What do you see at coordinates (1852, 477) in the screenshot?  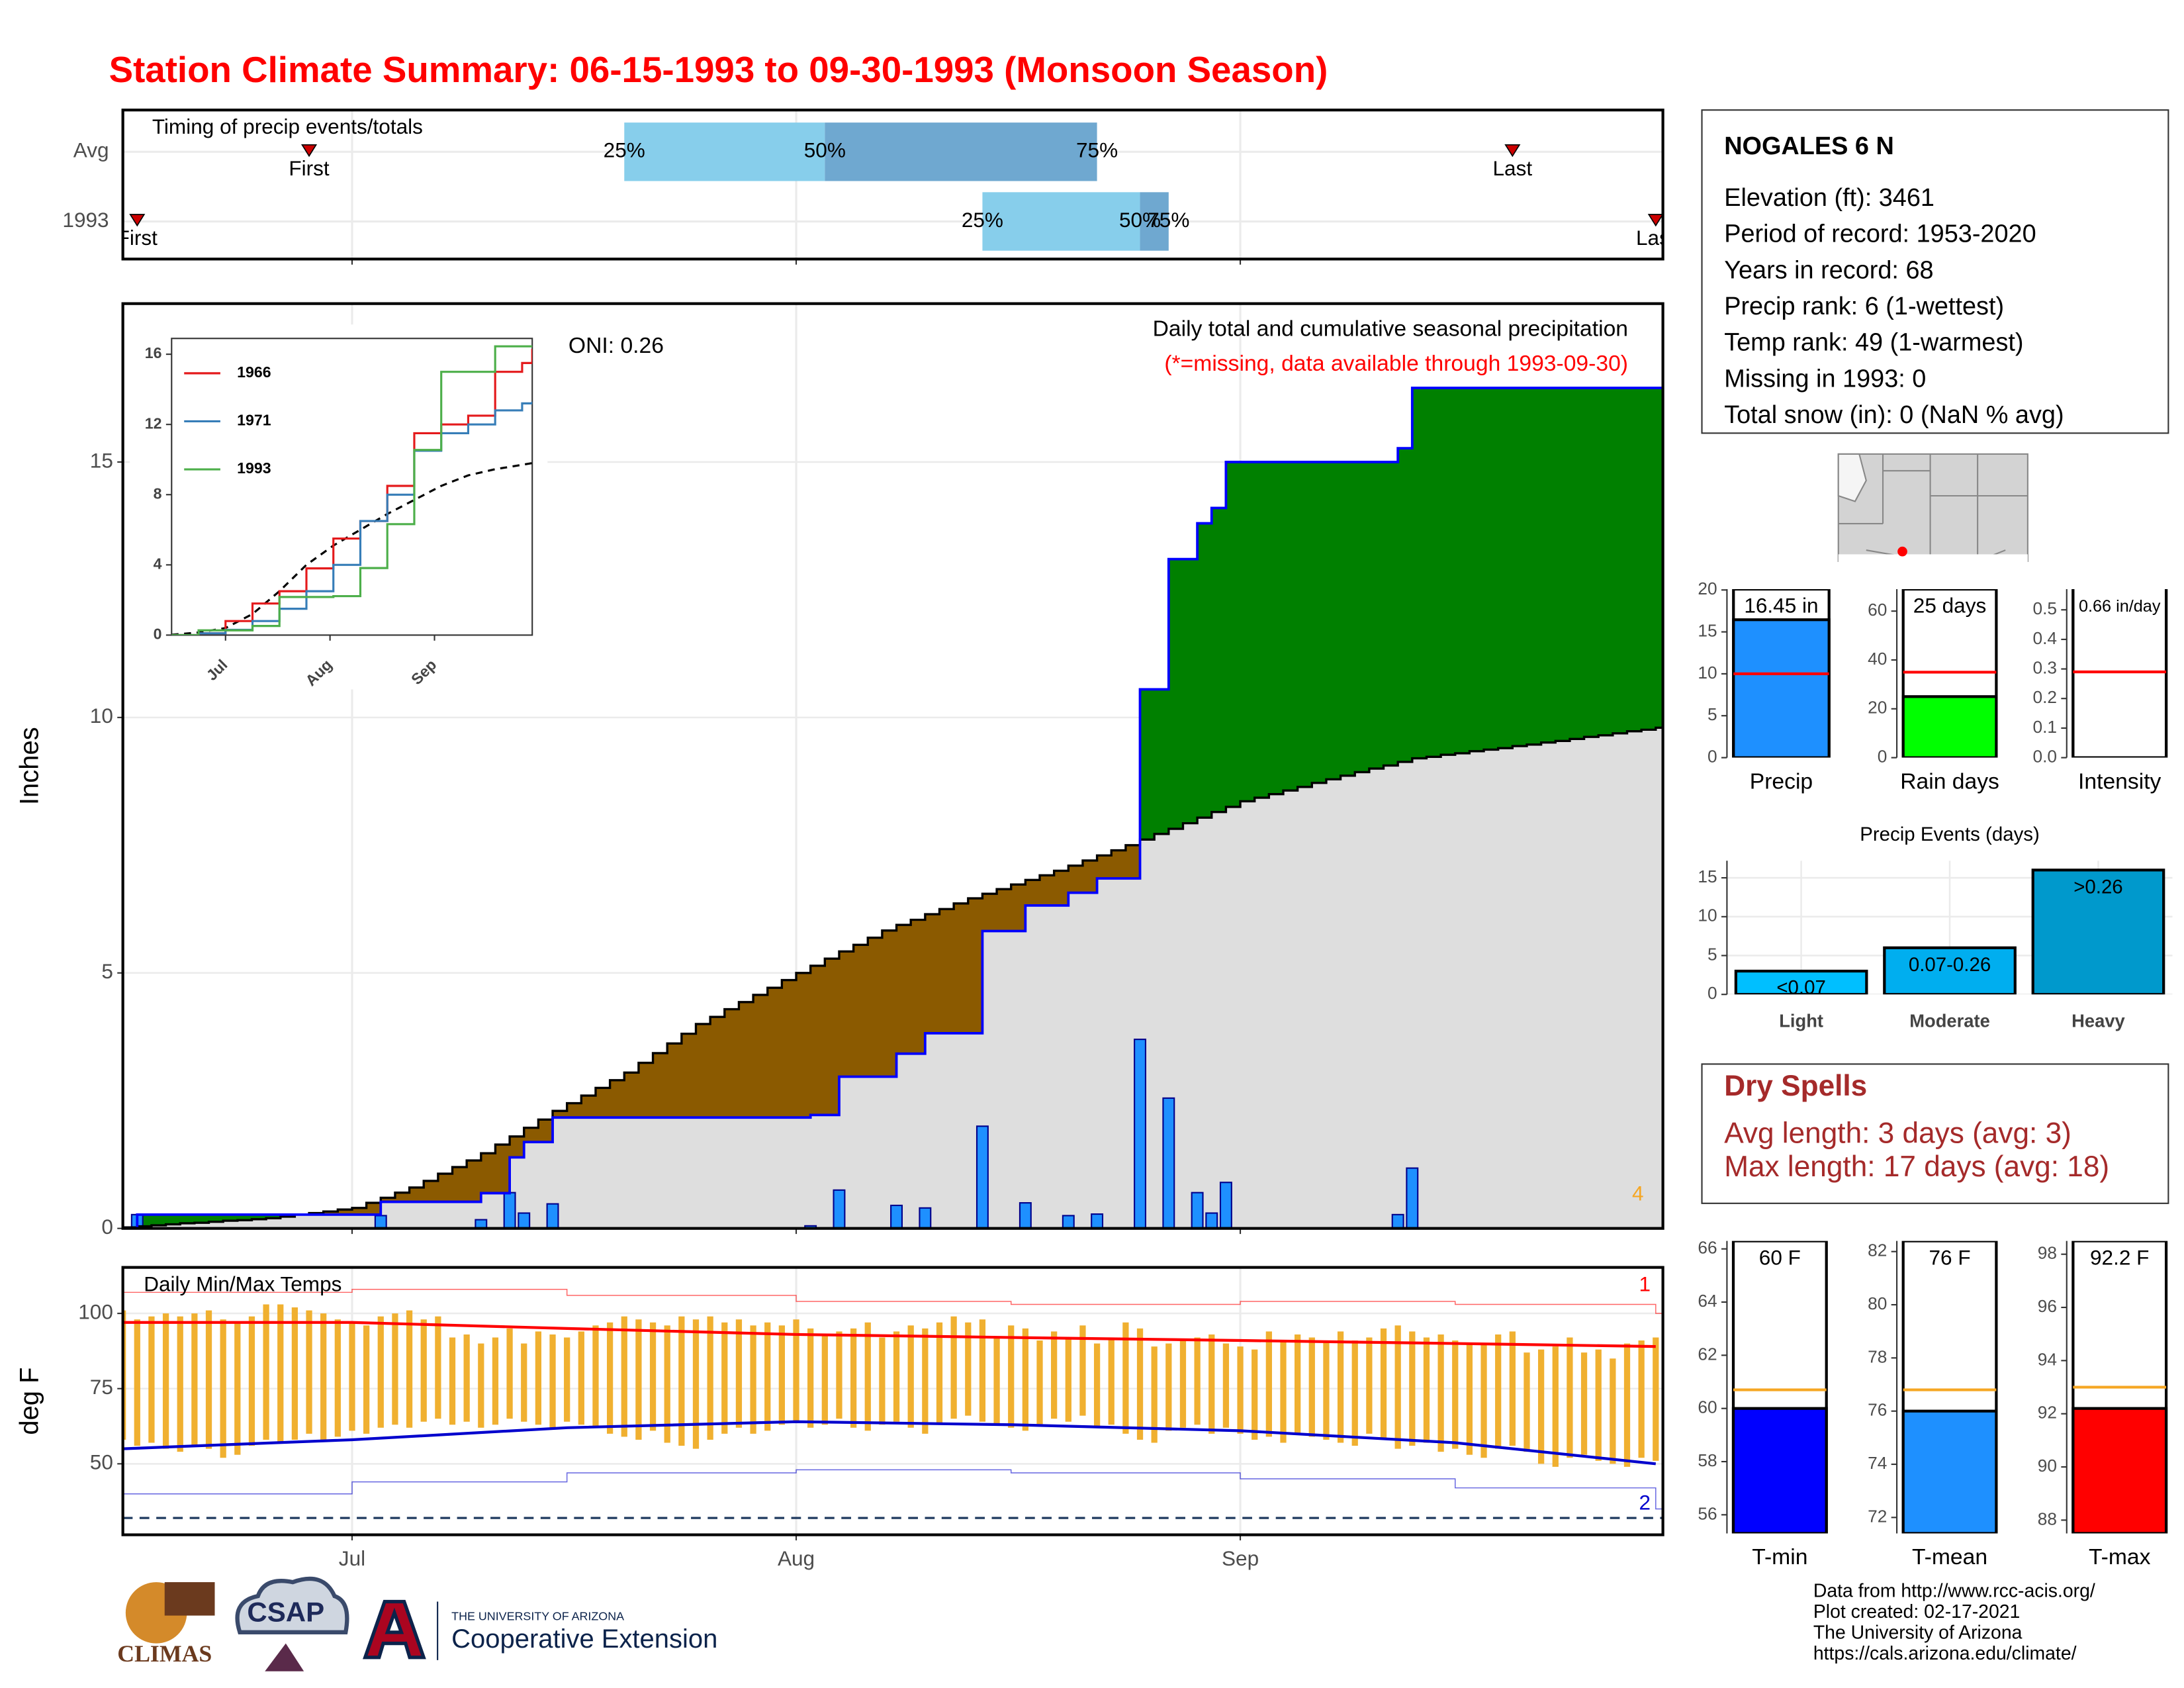 I see `map-ocean` at bounding box center [1852, 477].